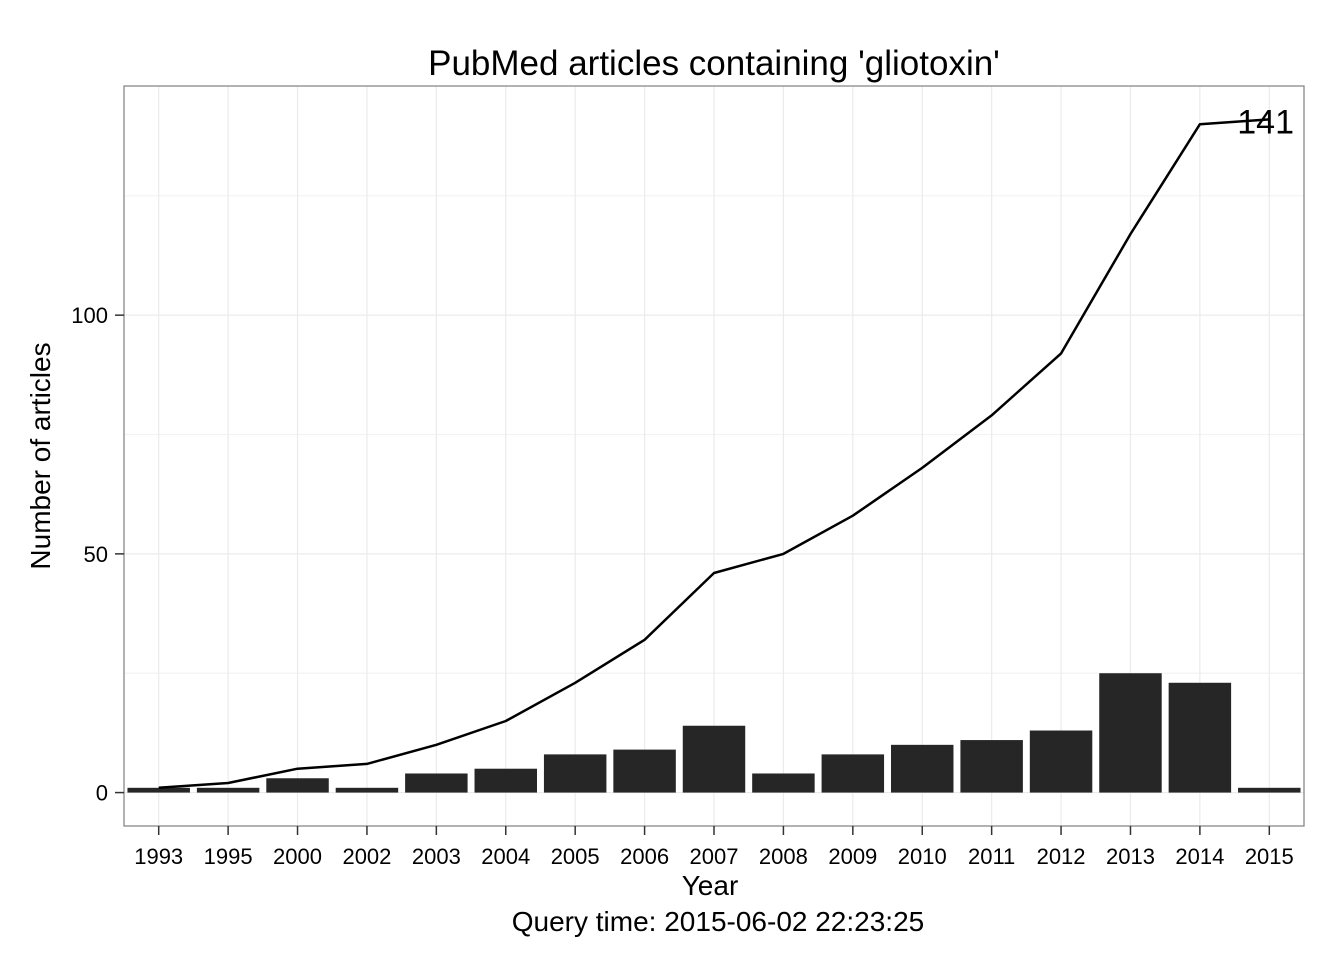  Describe the element at coordinates (89, 315) in the screenshot. I see `y-tick-label: 100` at that location.